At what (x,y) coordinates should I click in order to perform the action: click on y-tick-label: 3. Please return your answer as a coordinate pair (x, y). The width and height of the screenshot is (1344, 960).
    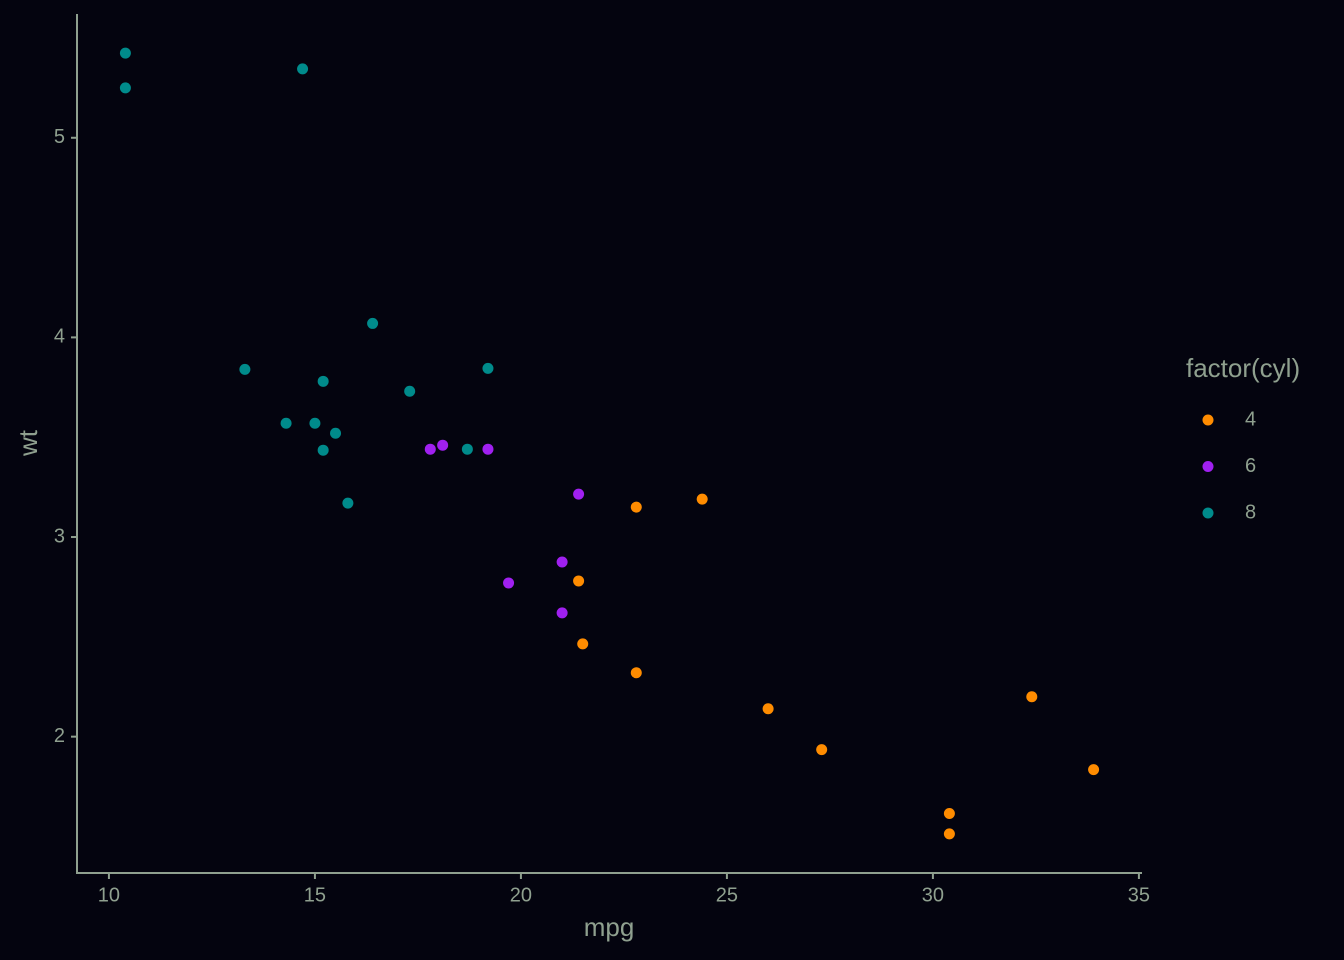
    Looking at the image, I should click on (59, 536).